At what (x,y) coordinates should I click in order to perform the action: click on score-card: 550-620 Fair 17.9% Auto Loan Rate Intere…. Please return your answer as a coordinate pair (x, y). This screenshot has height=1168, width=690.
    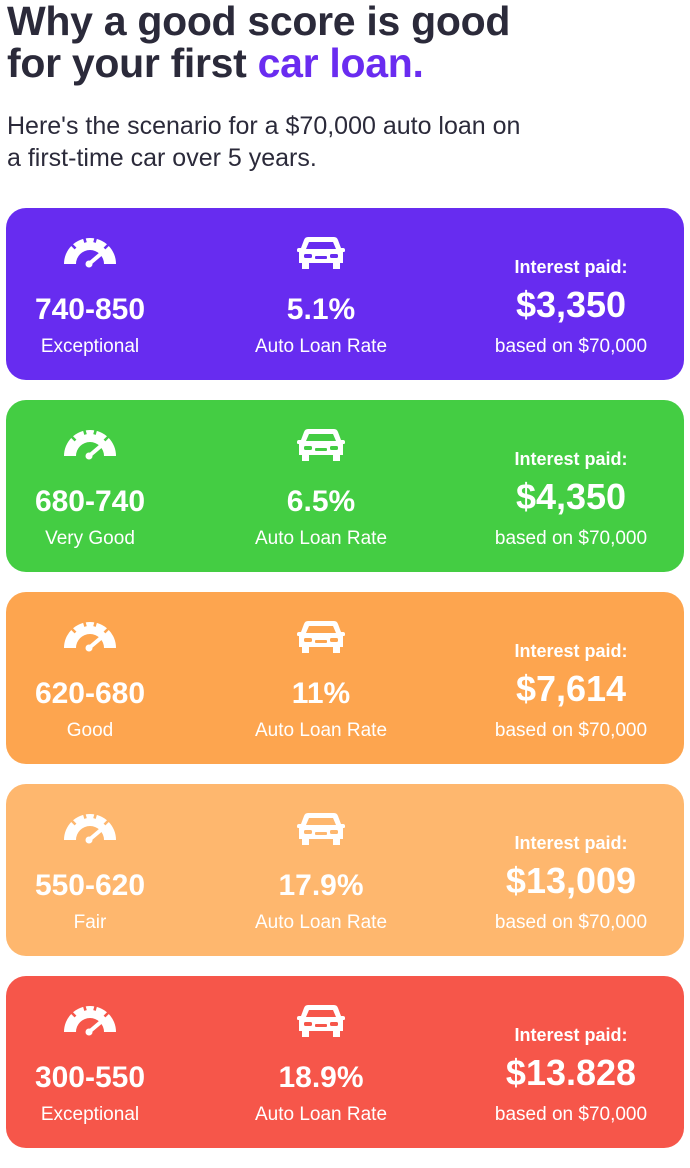
    Looking at the image, I should click on (345, 870).